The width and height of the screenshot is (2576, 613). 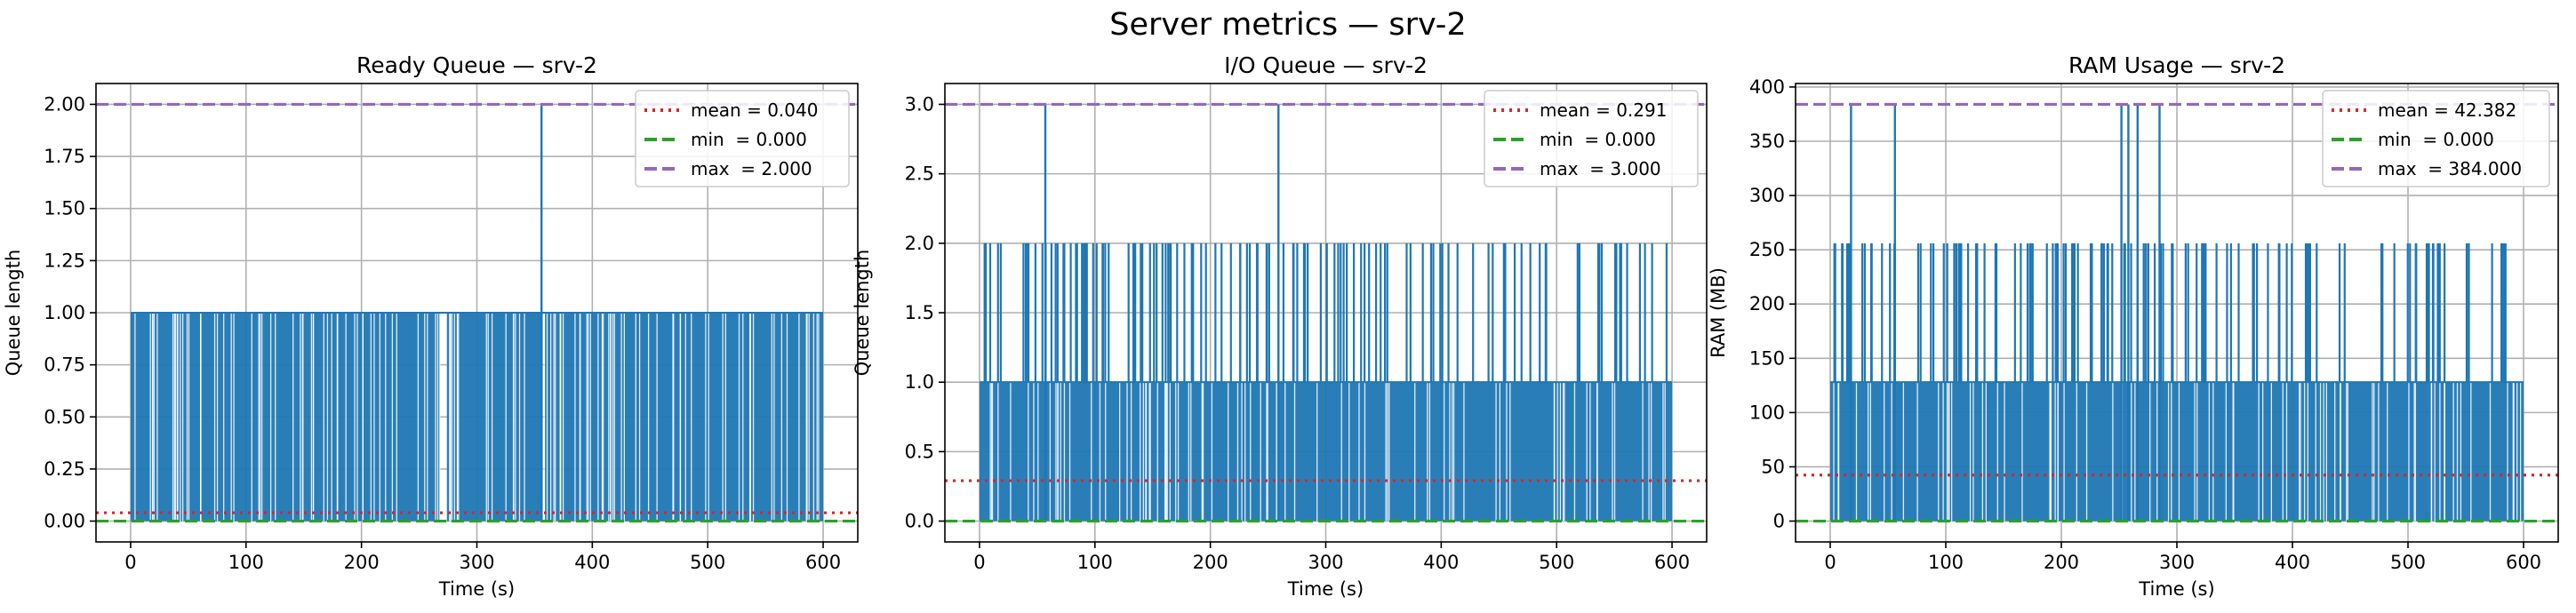 What do you see at coordinates (1603, 111) in the screenshot?
I see `legend-label-mean: mean = 0.291` at bounding box center [1603, 111].